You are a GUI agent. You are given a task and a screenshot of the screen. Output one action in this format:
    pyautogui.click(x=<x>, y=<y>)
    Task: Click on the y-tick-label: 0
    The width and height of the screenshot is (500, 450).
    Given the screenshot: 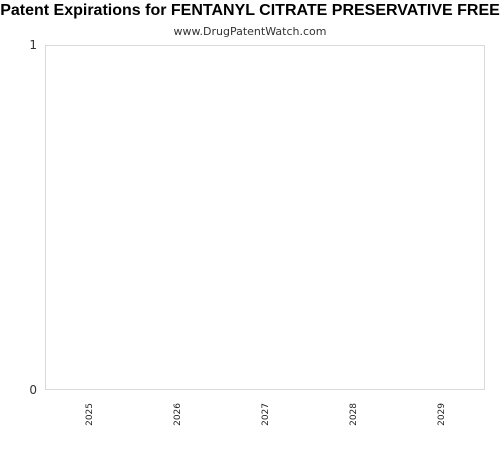 What is the action you would take?
    pyautogui.click(x=33, y=390)
    